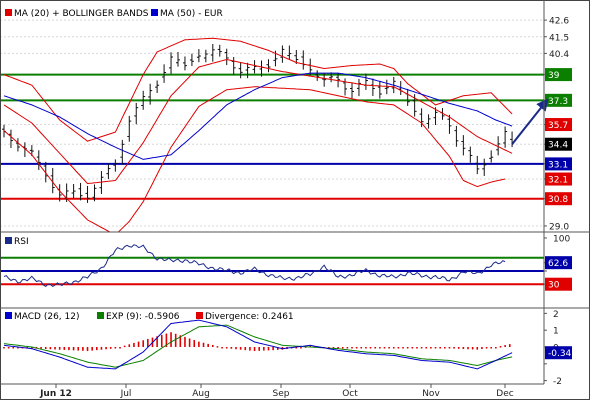  Describe the element at coordinates (21, 242) in the screenshot. I see `legend-rsi: RSI` at that location.